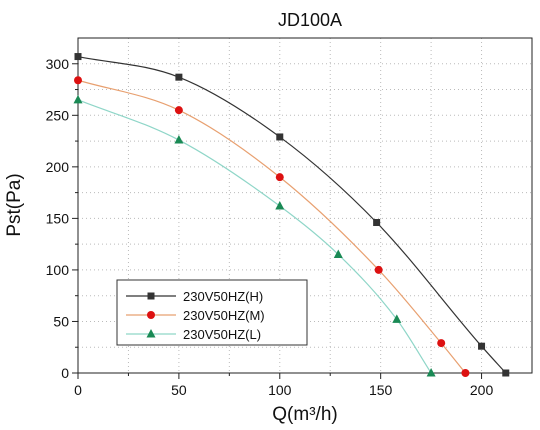 The width and height of the screenshot is (540, 430). Describe the element at coordinates (58, 218) in the screenshot. I see `y-tick-label: 150` at that location.